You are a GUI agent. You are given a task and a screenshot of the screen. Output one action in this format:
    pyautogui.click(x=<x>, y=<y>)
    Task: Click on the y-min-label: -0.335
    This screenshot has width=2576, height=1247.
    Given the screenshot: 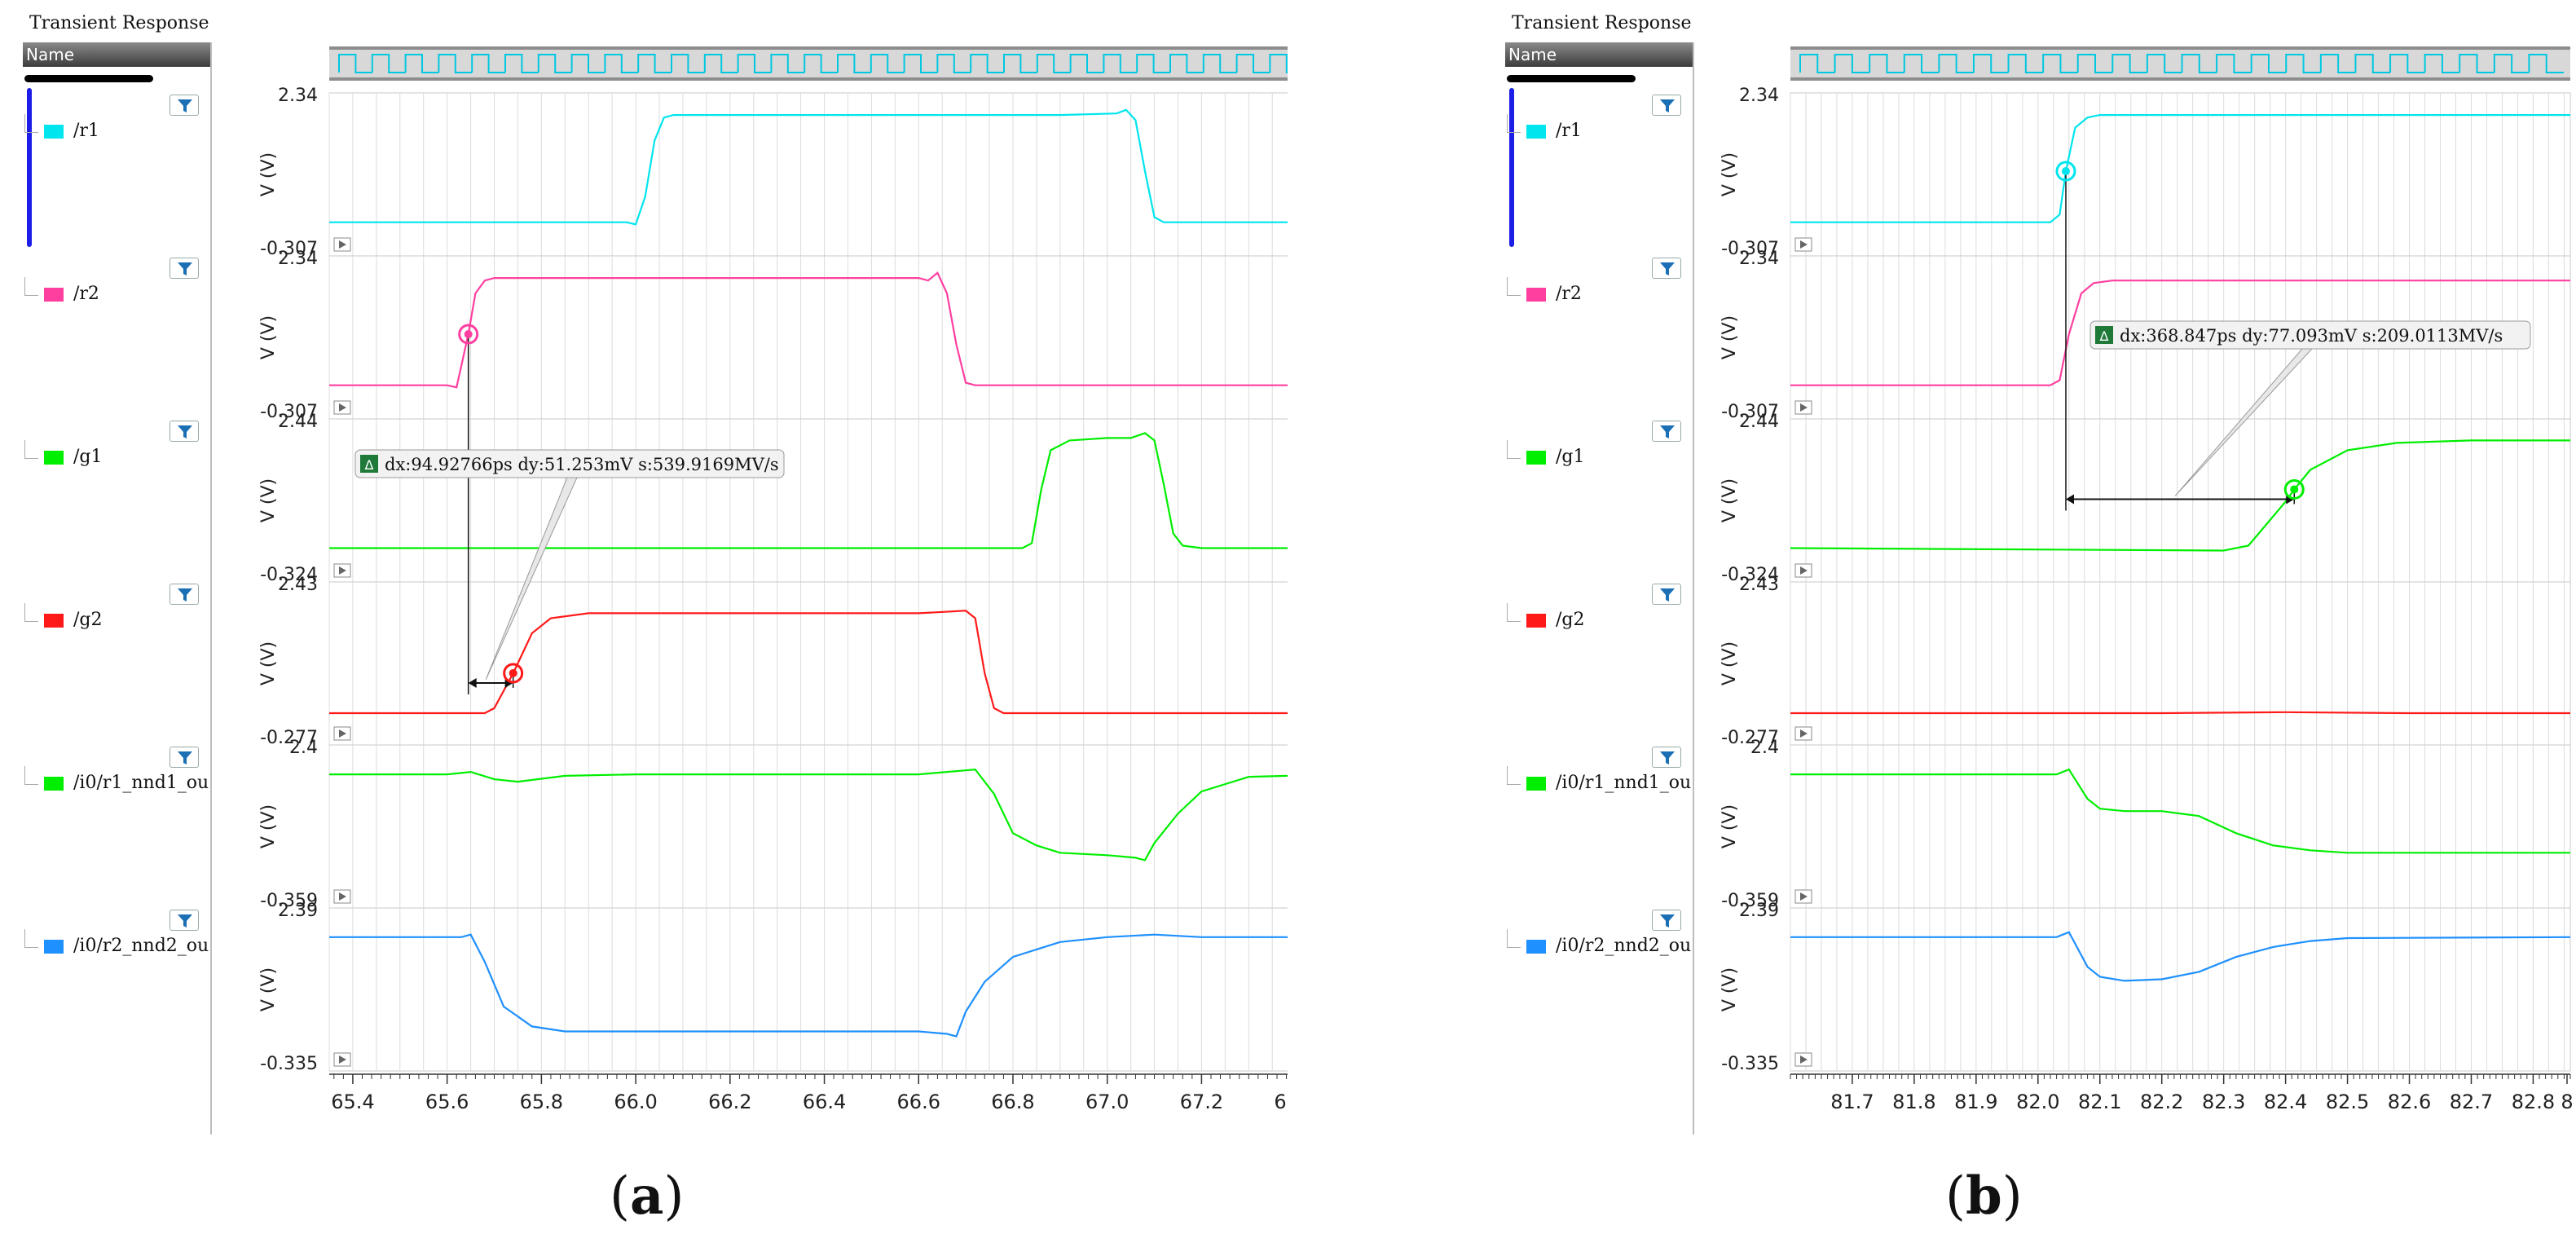 What is the action you would take?
    pyautogui.click(x=1750, y=1064)
    